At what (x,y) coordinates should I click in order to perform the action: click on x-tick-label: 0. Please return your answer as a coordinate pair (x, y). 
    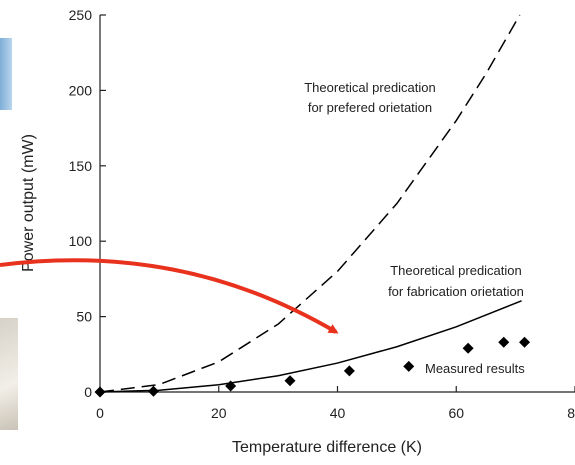
    Looking at the image, I should click on (100, 413).